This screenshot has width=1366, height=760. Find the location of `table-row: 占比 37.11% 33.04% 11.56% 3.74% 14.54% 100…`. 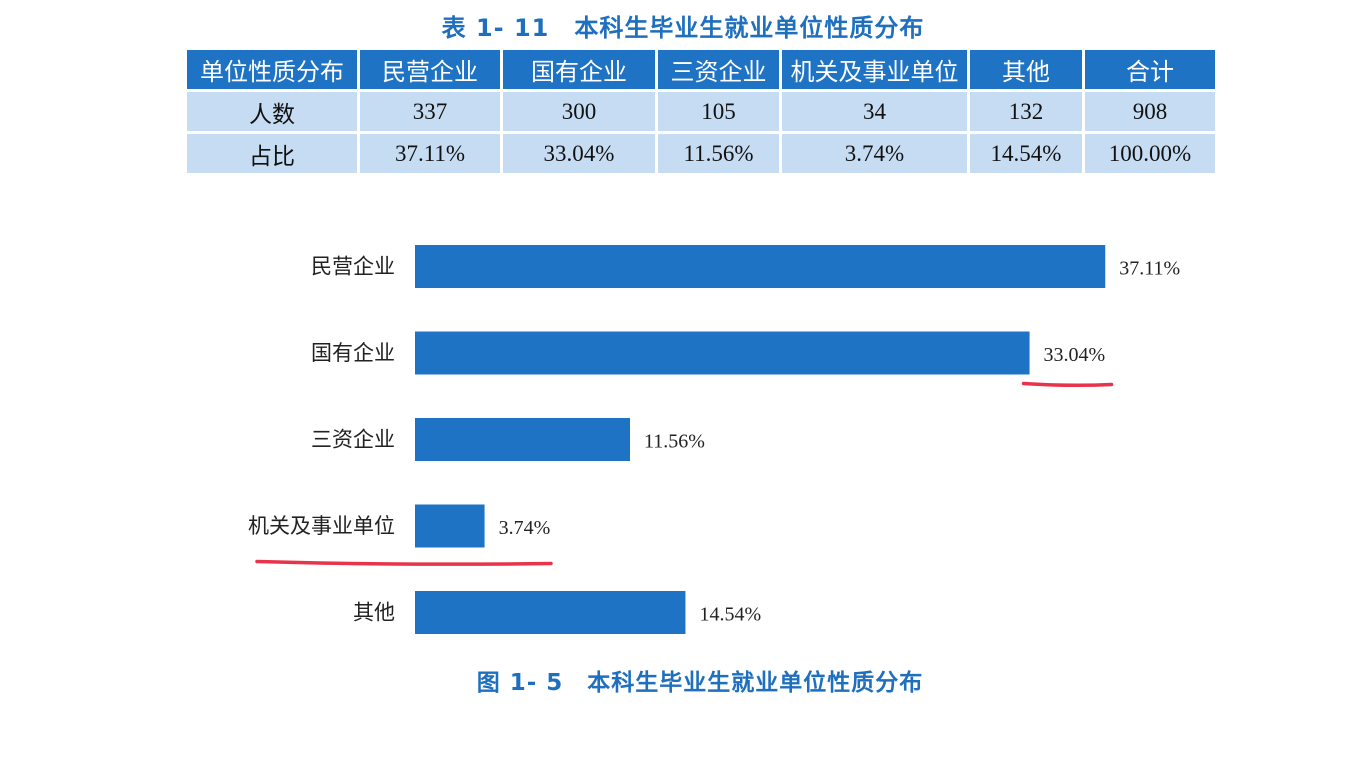

table-row: 占比 37.11% 33.04% 11.56% 3.74% 14.54% 100… is located at coordinates (701, 153).